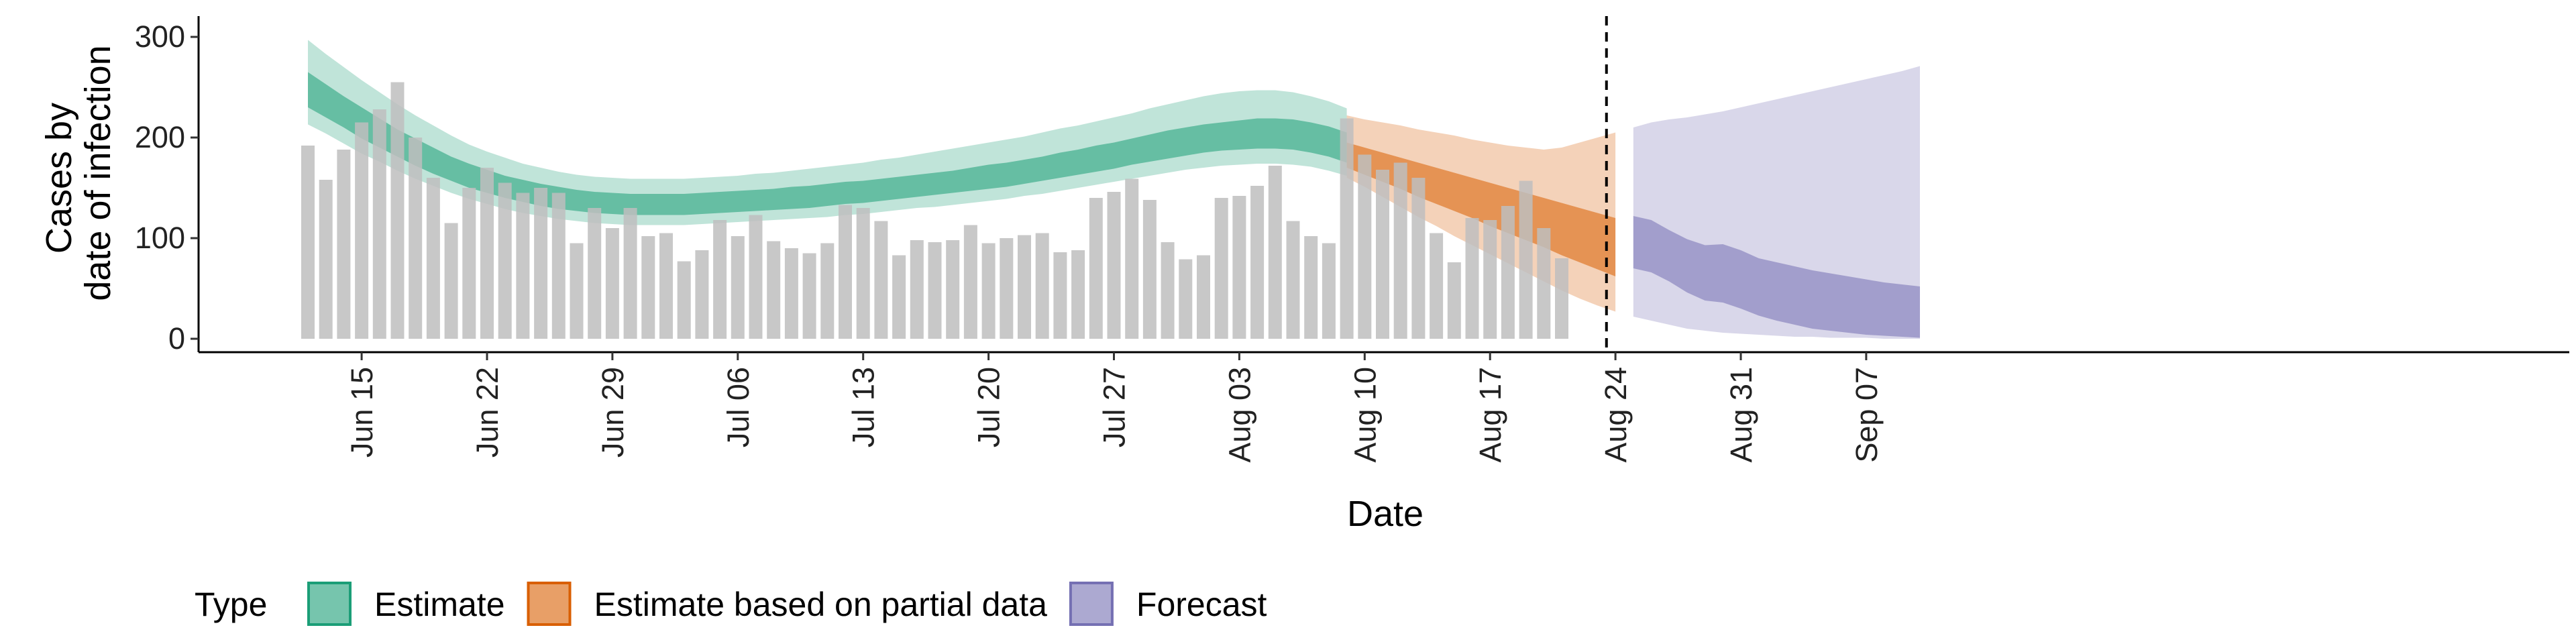 The image size is (2576, 644). Describe the element at coordinates (1091, 604) in the screenshot. I see `legend-swatch-forecast` at that location.